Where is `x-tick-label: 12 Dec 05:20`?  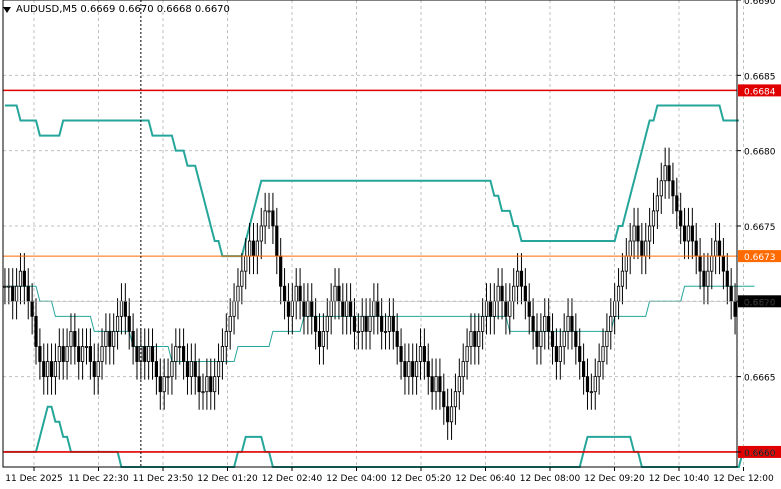
x-tick-label: 12 Dec 05:20 is located at coordinates (421, 479).